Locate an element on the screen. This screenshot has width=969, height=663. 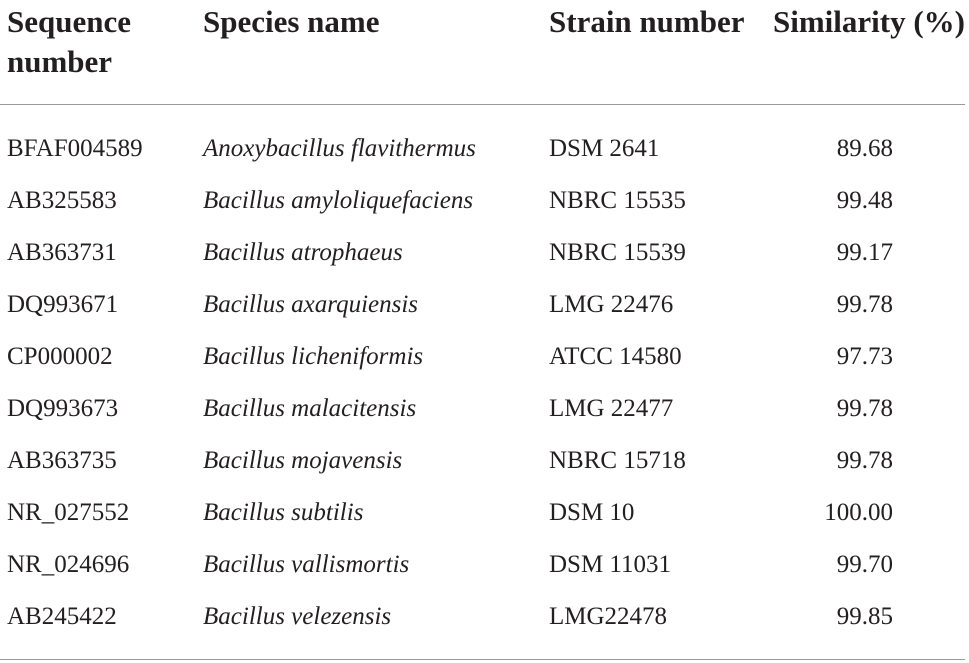
table-row: NR_027552 Bacillus subtilis DSM 10 100.00 is located at coordinates (482, 513).